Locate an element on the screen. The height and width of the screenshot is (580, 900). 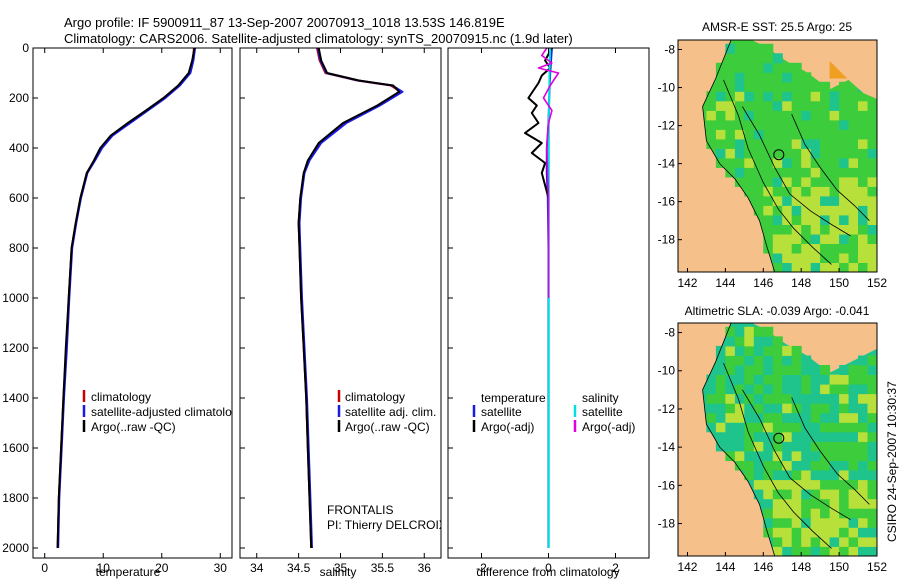
y-tick-label: 0 is located at coordinates (25, 48).